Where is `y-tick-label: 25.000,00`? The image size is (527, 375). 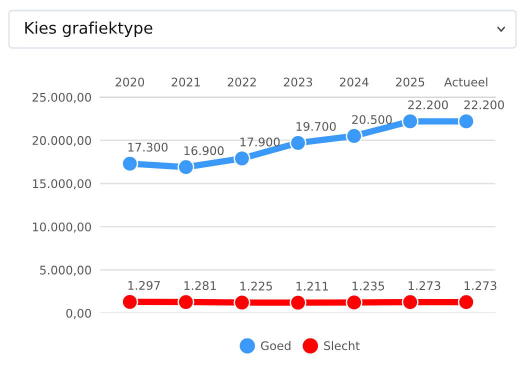
y-tick-label: 25.000,00 is located at coordinates (62, 97).